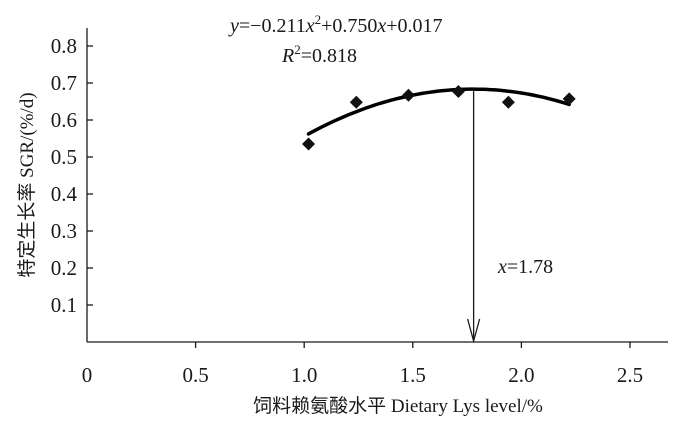 This screenshot has height=425, width=676. What do you see at coordinates (72, 175) in the screenshot?
I see `y-ticks: 0.1 0.2 0.3 0.4 0.5 0.6 0.7 0.8` at bounding box center [72, 175].